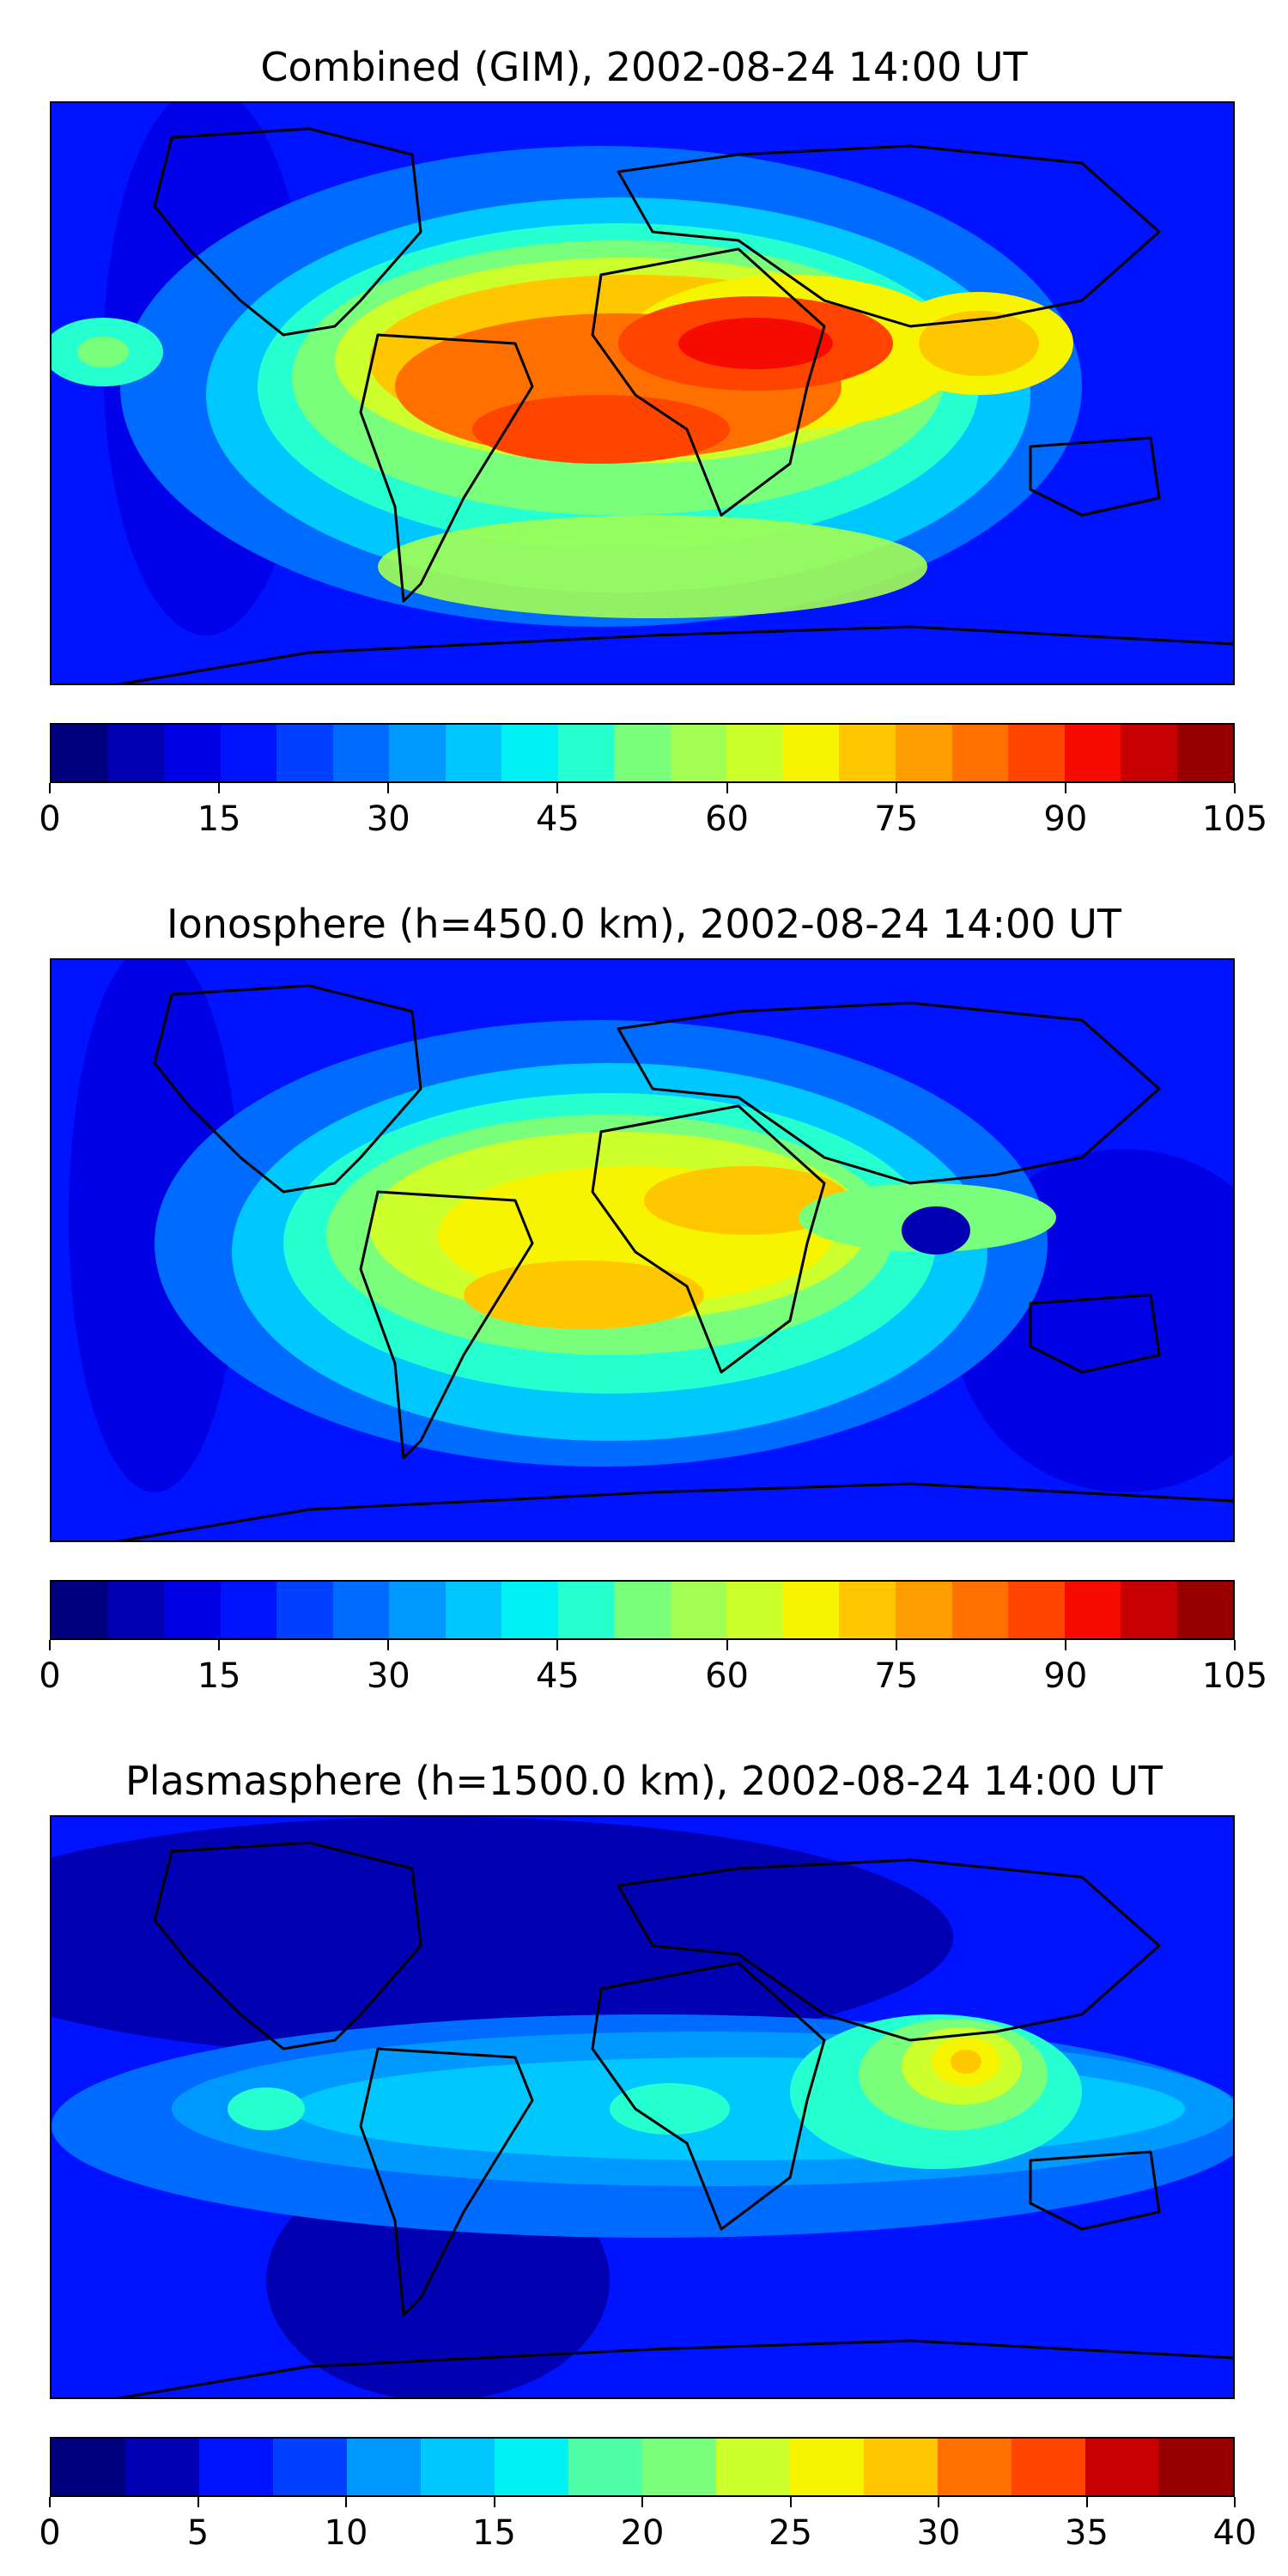 This screenshot has width=1288, height=2576. I want to click on colorbar-combined, so click(642, 753).